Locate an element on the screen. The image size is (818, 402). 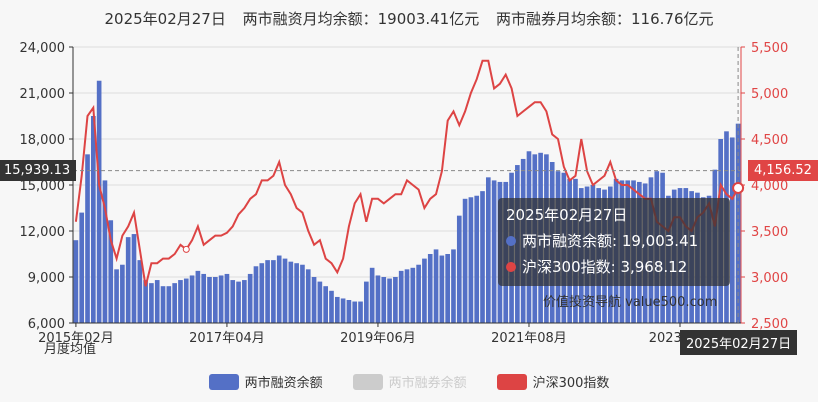
title-date: 2025年02月27日 is located at coordinates (165, 19).